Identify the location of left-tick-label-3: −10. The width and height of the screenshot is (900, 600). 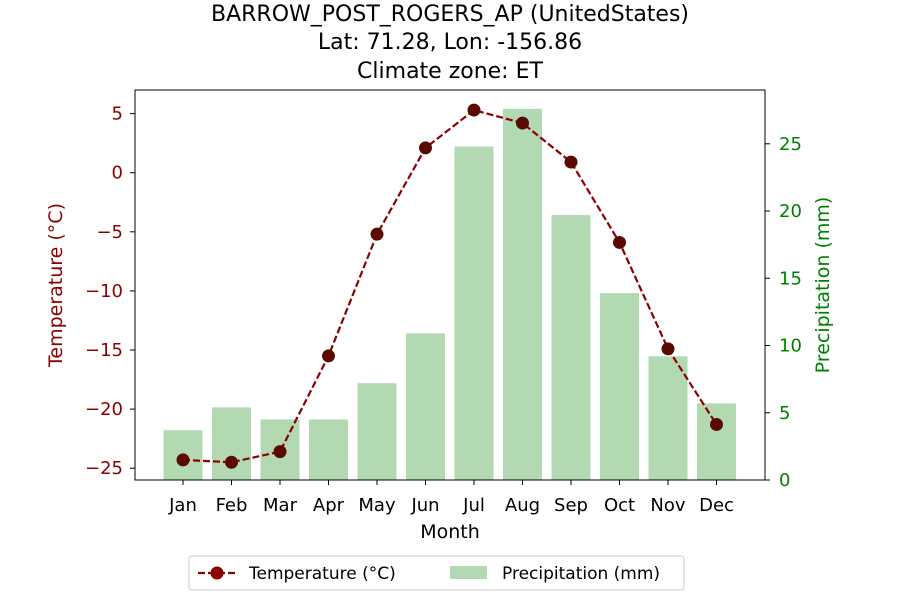
(104, 291).